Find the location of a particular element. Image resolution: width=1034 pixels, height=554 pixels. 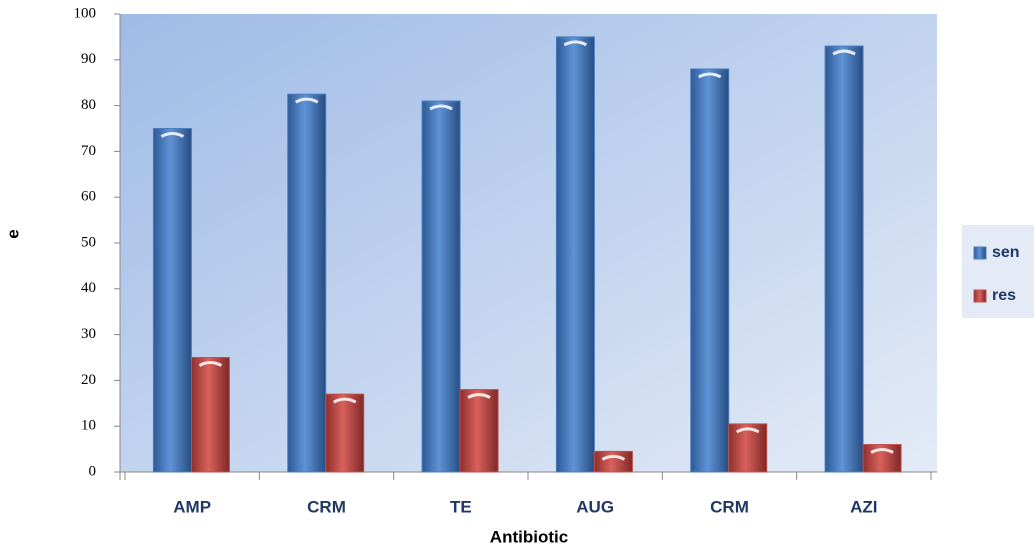

y-tick-label: 0 is located at coordinates (93, 471).